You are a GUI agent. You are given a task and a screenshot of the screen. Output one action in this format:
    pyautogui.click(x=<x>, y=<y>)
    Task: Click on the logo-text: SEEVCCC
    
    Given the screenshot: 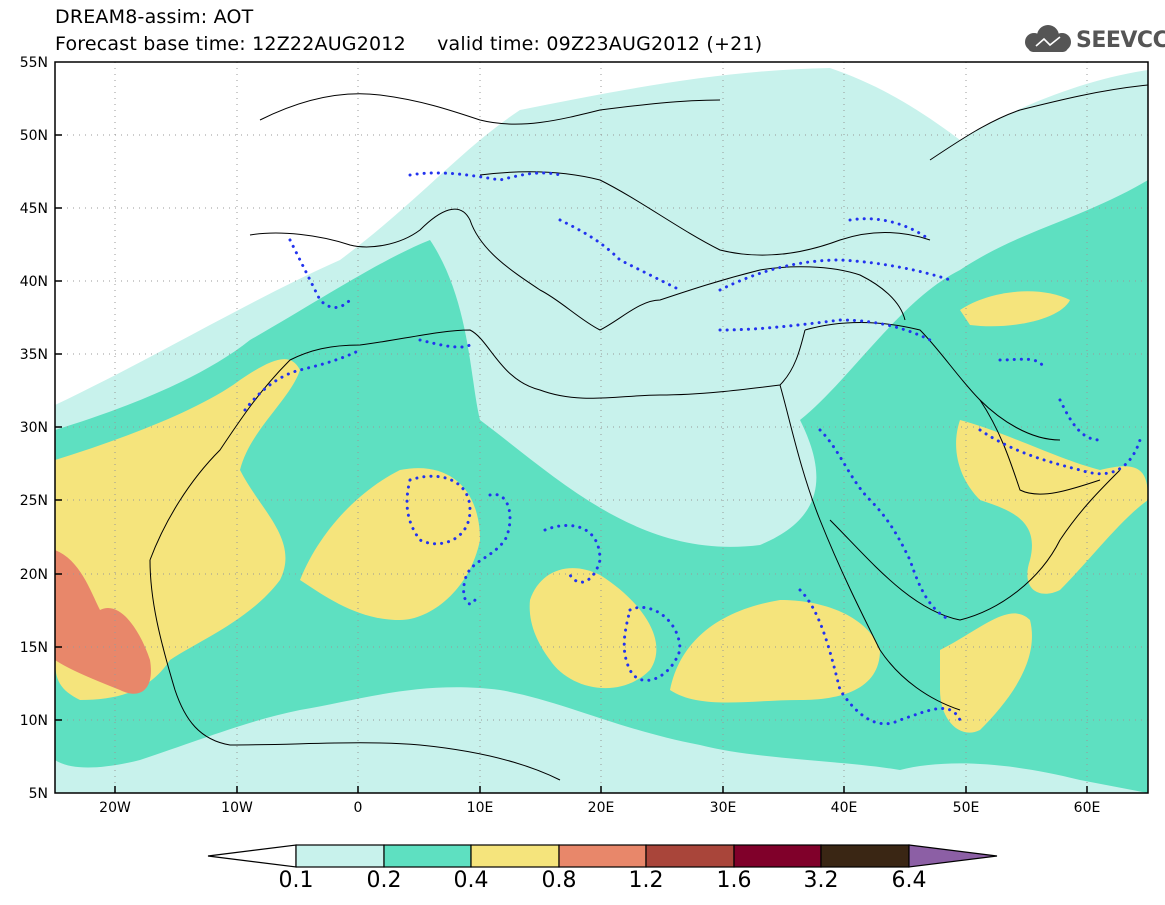 What is the action you would take?
    pyautogui.click(x=1120, y=40)
    